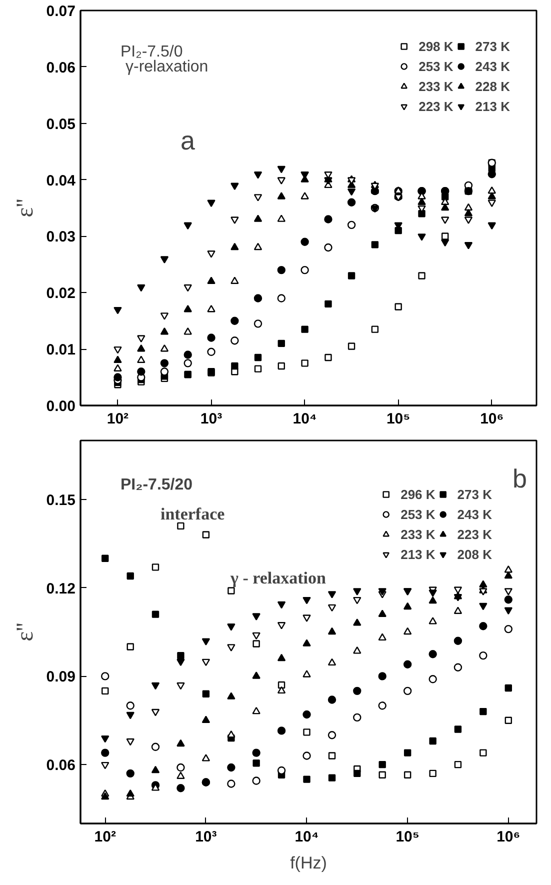 The width and height of the screenshot is (551, 885). I want to click on annotation: interface, so click(193, 514).